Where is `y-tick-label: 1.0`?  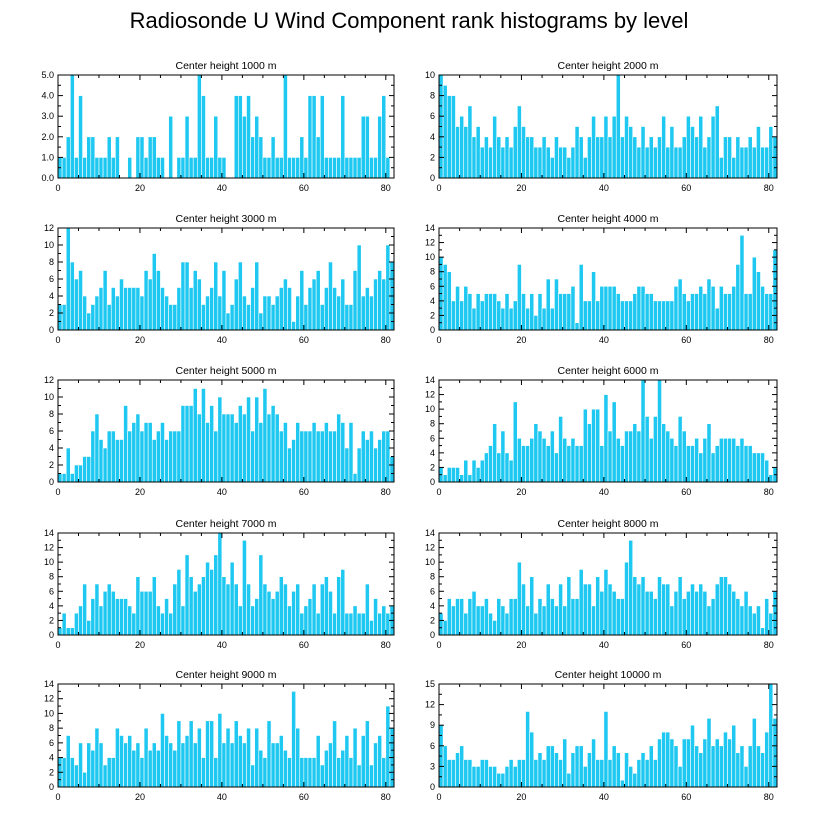 y-tick-label: 1.0 is located at coordinates (47, 157).